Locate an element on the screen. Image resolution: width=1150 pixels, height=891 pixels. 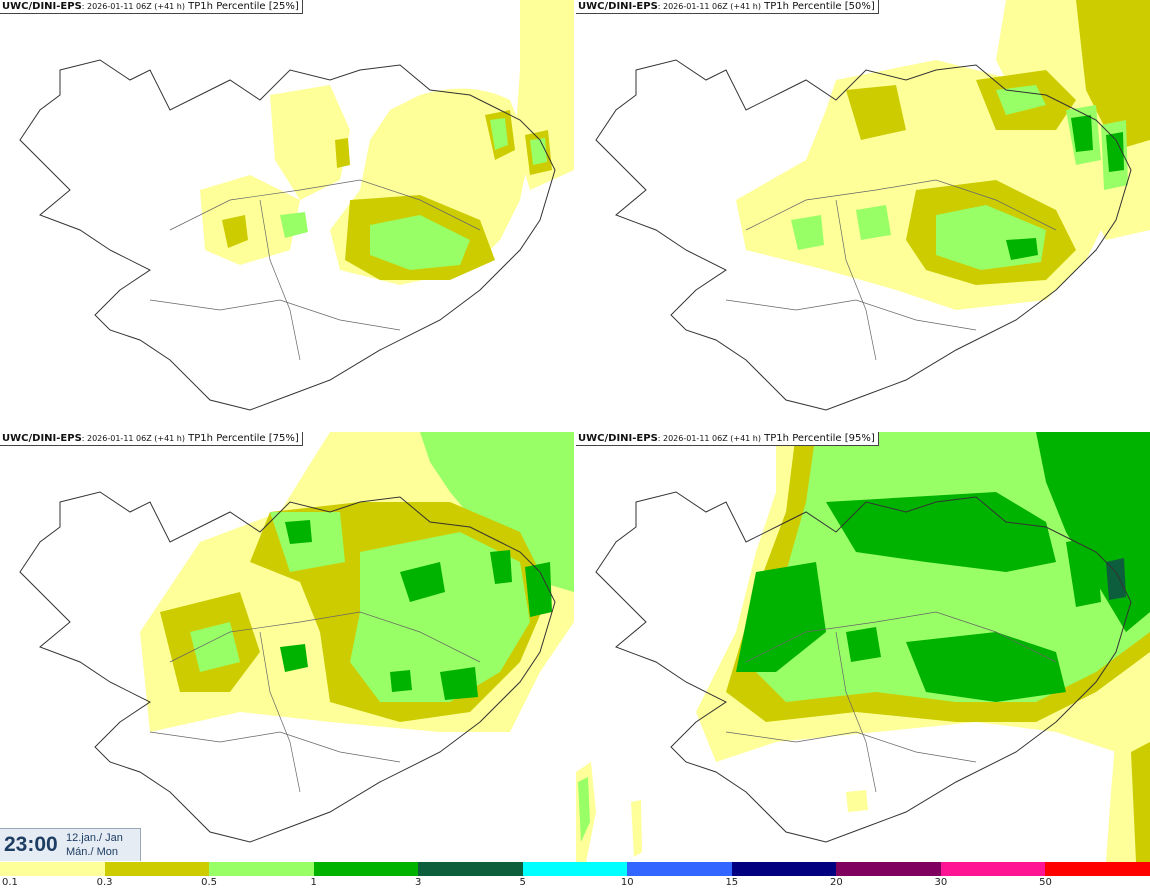
panel-divider-horizontal is located at coordinates (575, 431).